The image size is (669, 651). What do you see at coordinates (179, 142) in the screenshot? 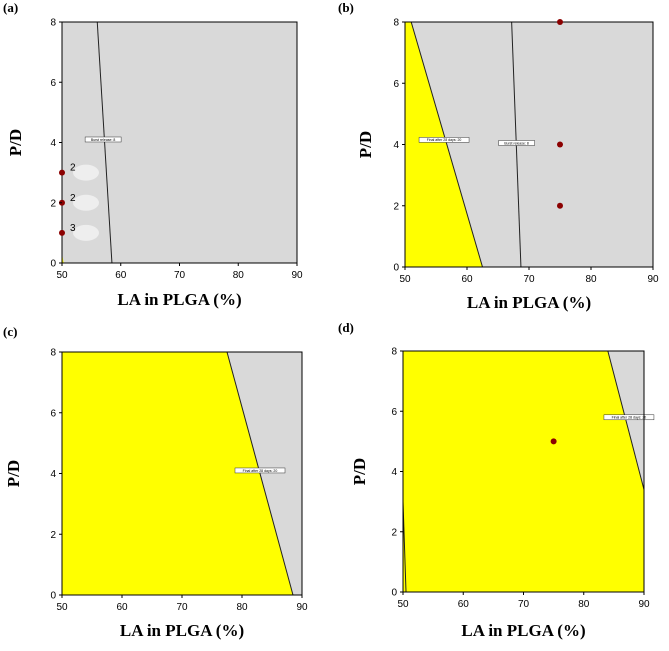
I see `plot-background` at bounding box center [179, 142].